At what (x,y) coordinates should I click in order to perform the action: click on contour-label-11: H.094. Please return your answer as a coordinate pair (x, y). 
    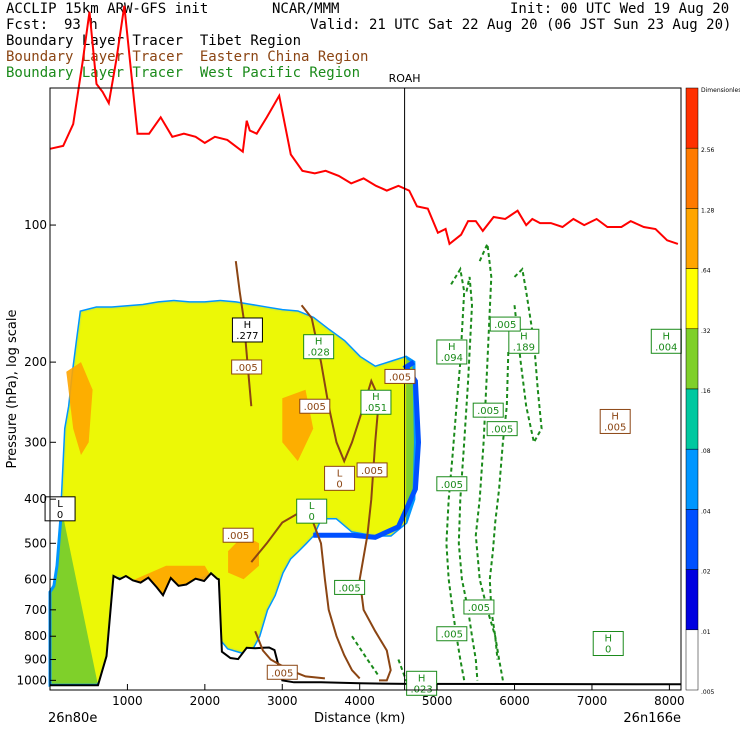
    Looking at the image, I should click on (452, 352).